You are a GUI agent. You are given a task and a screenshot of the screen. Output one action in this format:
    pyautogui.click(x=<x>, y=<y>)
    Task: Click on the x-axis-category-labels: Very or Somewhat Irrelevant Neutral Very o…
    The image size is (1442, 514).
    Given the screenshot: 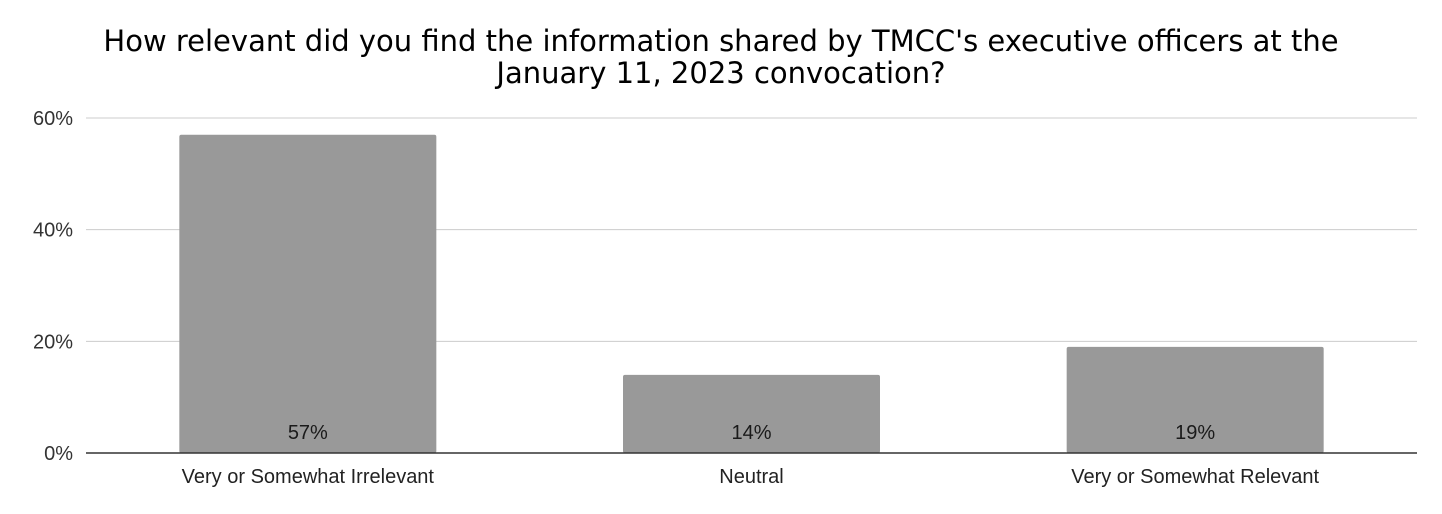 What is the action you would take?
    pyautogui.click(x=751, y=477)
    